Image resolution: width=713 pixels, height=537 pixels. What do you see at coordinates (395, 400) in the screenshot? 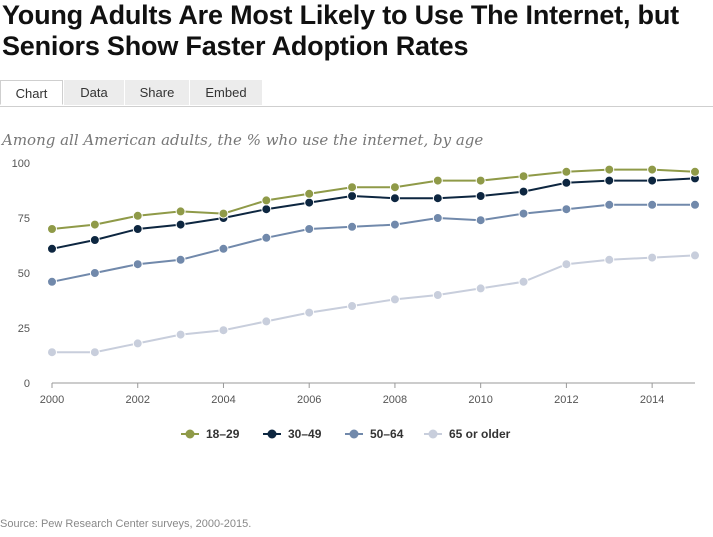
I see `x-tick-label: 2008` at bounding box center [395, 400].